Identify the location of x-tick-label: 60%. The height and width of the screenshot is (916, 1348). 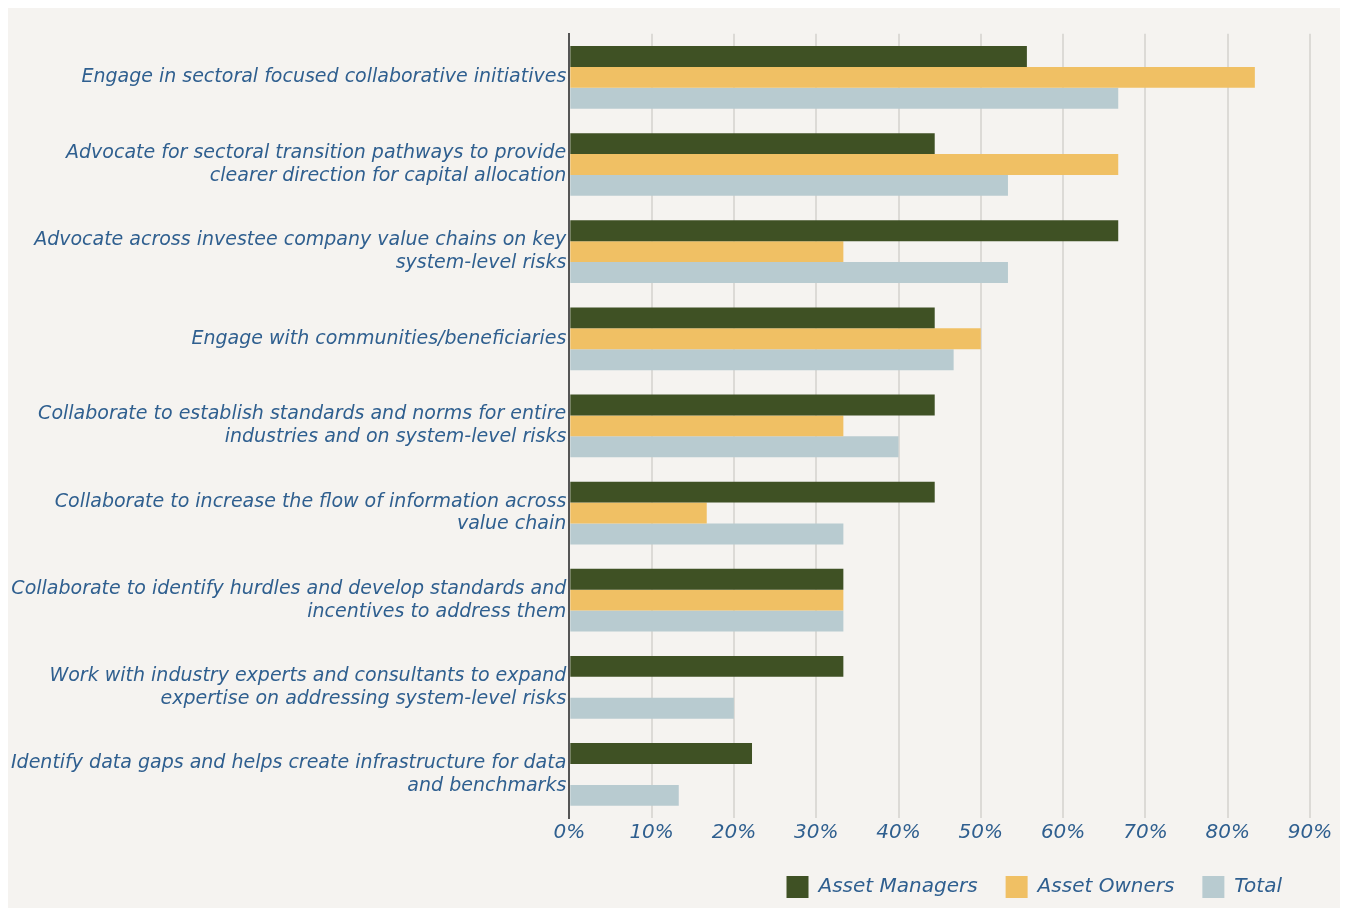
(1063, 831).